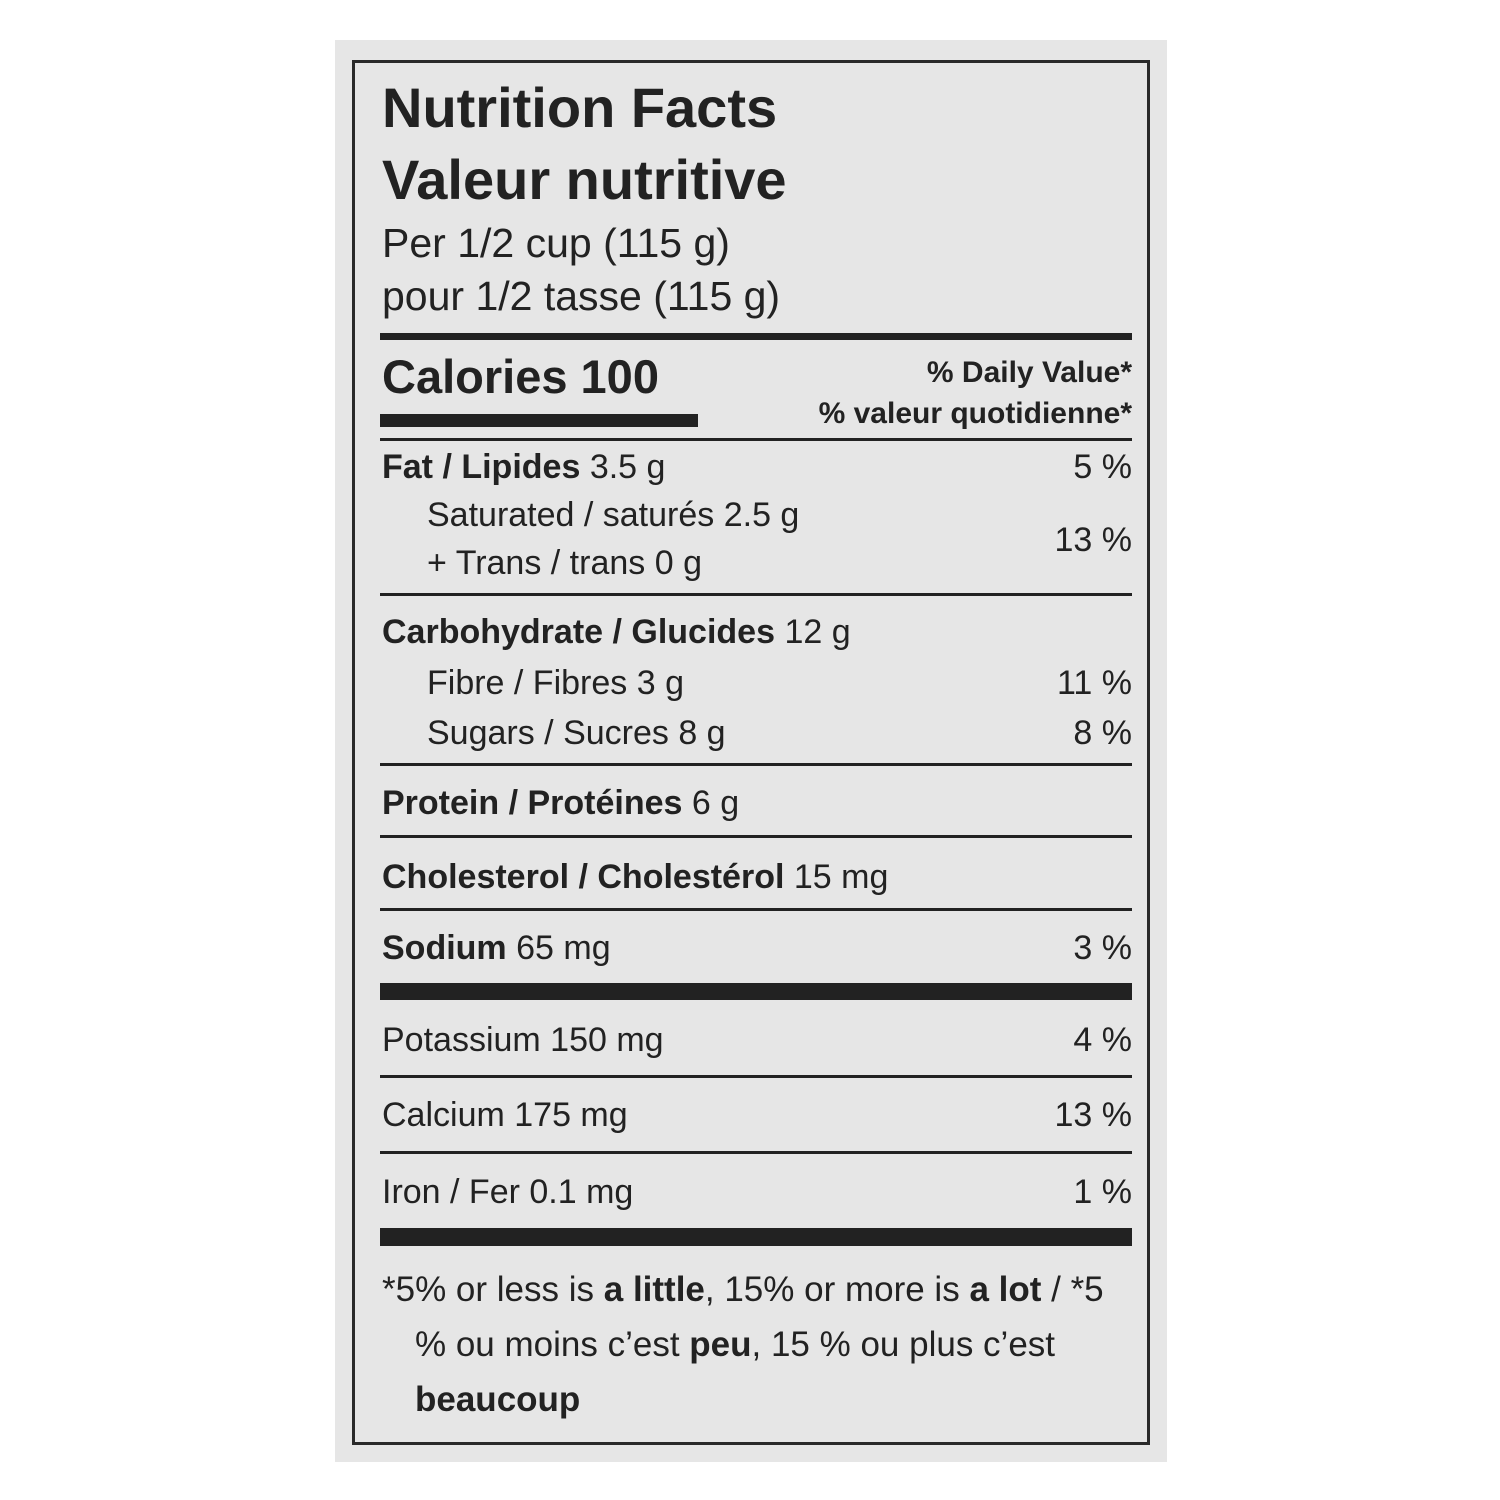  What do you see at coordinates (523, 1040) in the screenshot?
I see `nutrient: Potassium 150 mg` at bounding box center [523, 1040].